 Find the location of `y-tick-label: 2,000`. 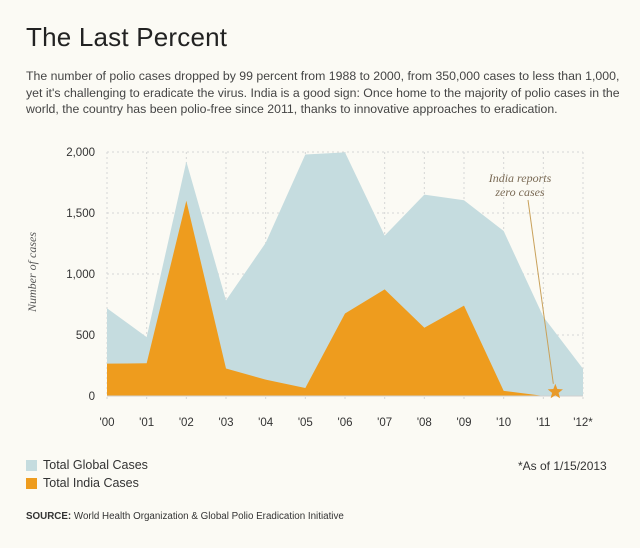

y-tick-label: 2,000 is located at coordinates (80, 153).